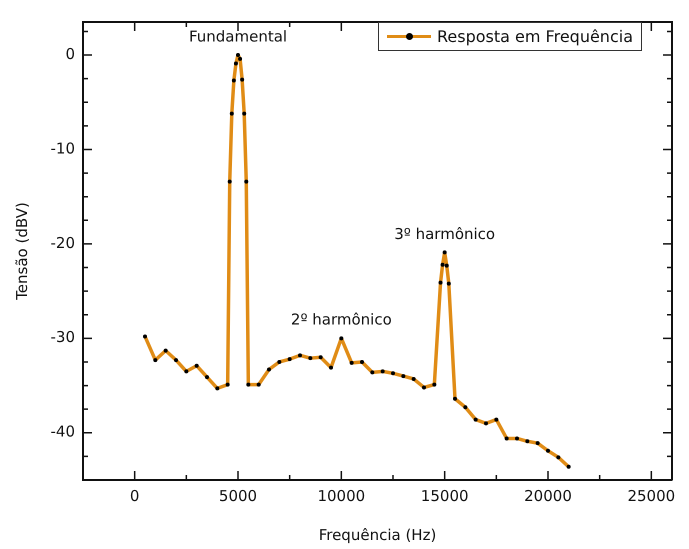 The height and width of the screenshot is (549, 689). Describe the element at coordinates (62, 337) in the screenshot. I see `y-tick-label: -30` at that location.